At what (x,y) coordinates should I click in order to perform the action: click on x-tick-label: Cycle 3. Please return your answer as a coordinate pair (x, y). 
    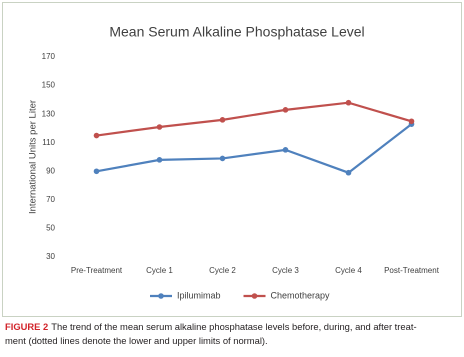
    Looking at the image, I should click on (285, 270).